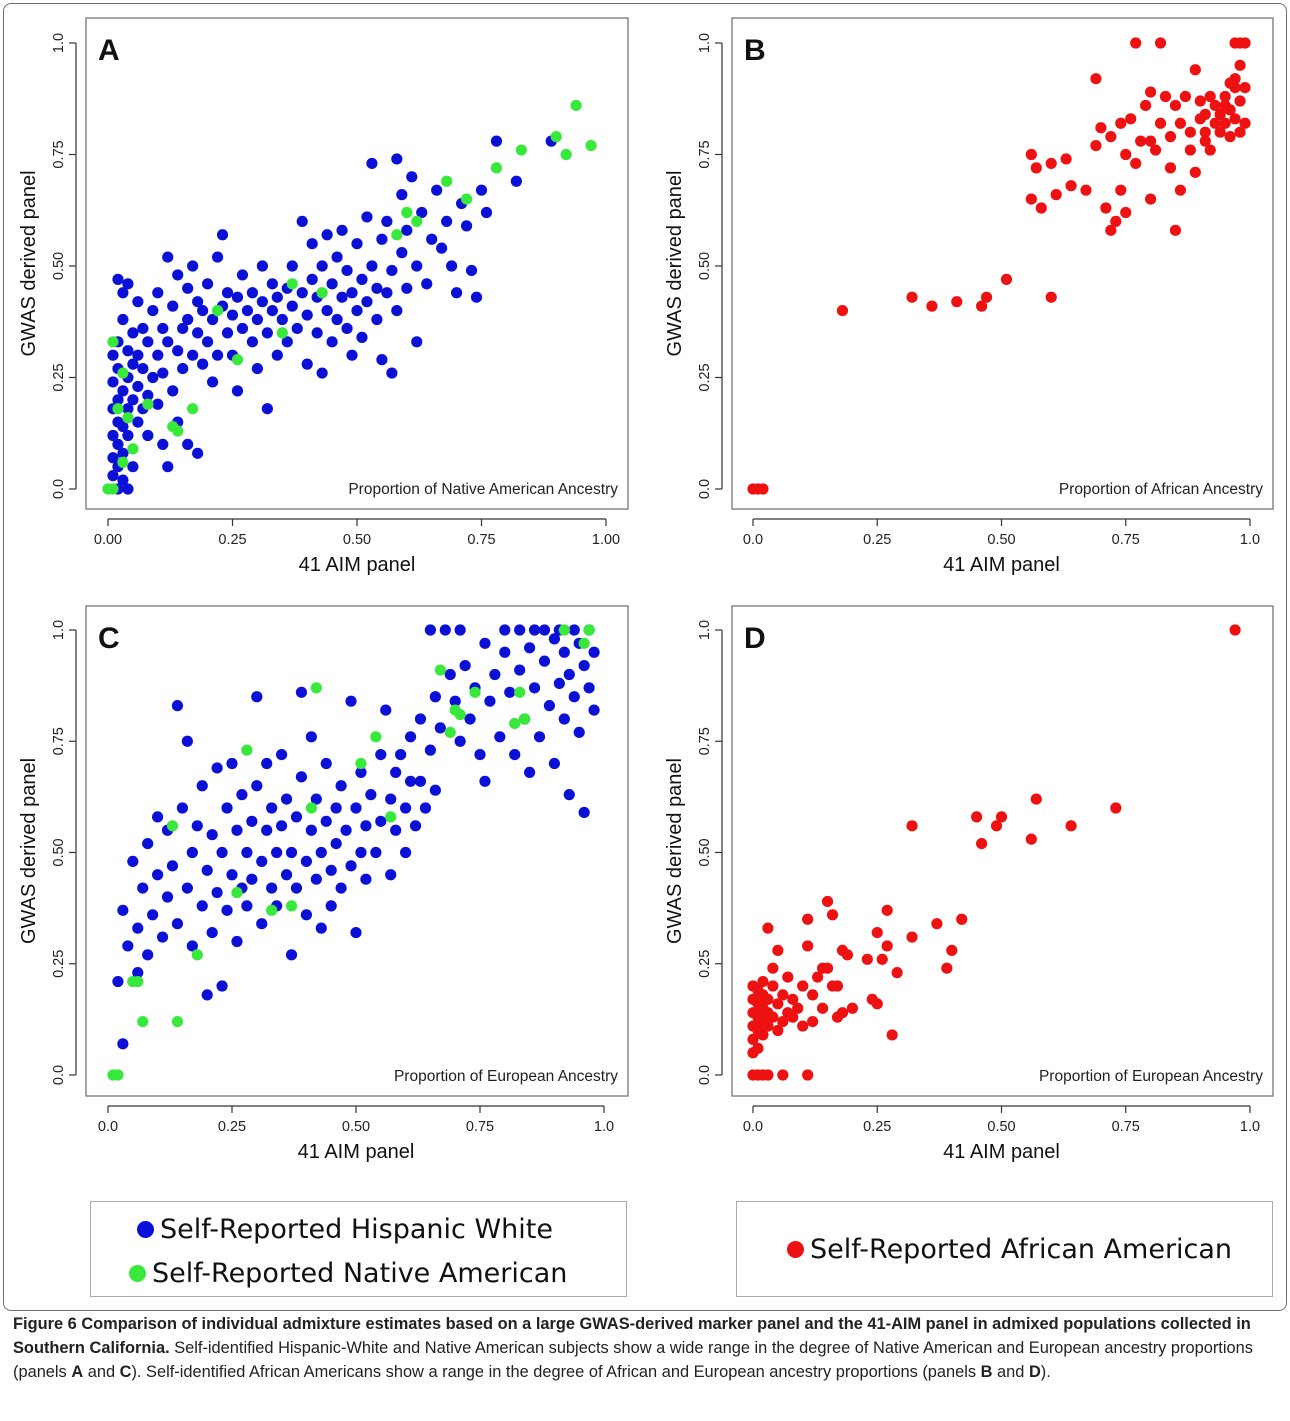 The height and width of the screenshot is (1421, 1290). I want to click on legend-item-native-american: Self-Reported Native American, so click(348, 1273).